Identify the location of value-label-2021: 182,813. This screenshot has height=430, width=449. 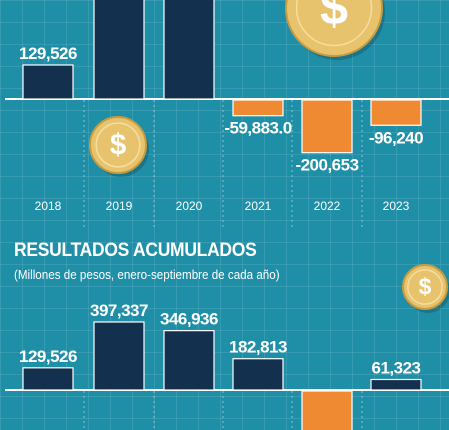
(258, 347).